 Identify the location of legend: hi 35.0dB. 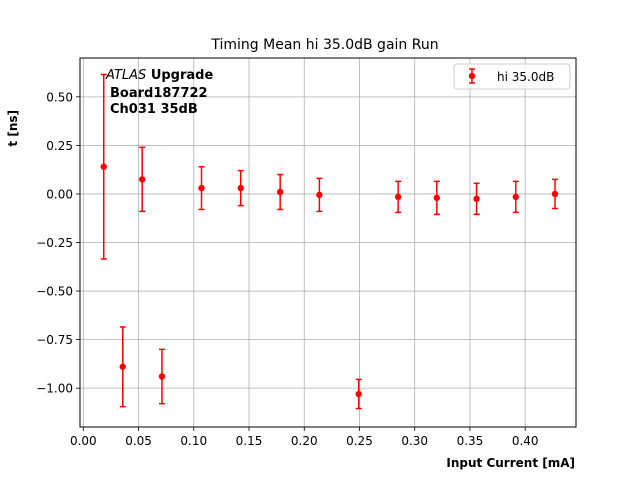
(512, 76).